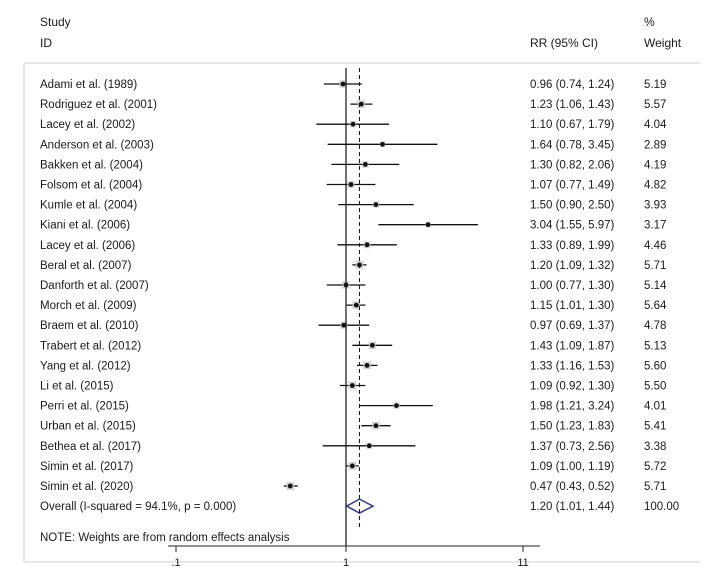 This screenshot has width=725, height=576. What do you see at coordinates (353, 487) in the screenshot?
I see `study-row: Simin et al. (2020) 0.47 (0.43, 0.52) 5.71` at bounding box center [353, 487].